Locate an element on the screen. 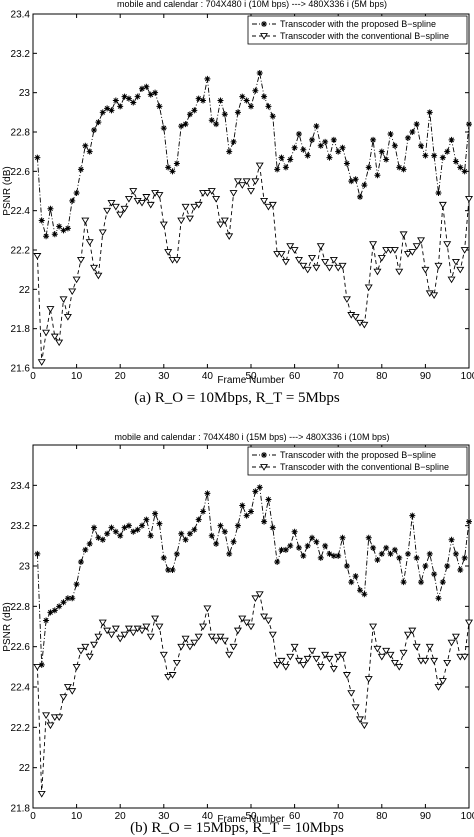  chart-b-legend-box is located at coordinates (357, 461).